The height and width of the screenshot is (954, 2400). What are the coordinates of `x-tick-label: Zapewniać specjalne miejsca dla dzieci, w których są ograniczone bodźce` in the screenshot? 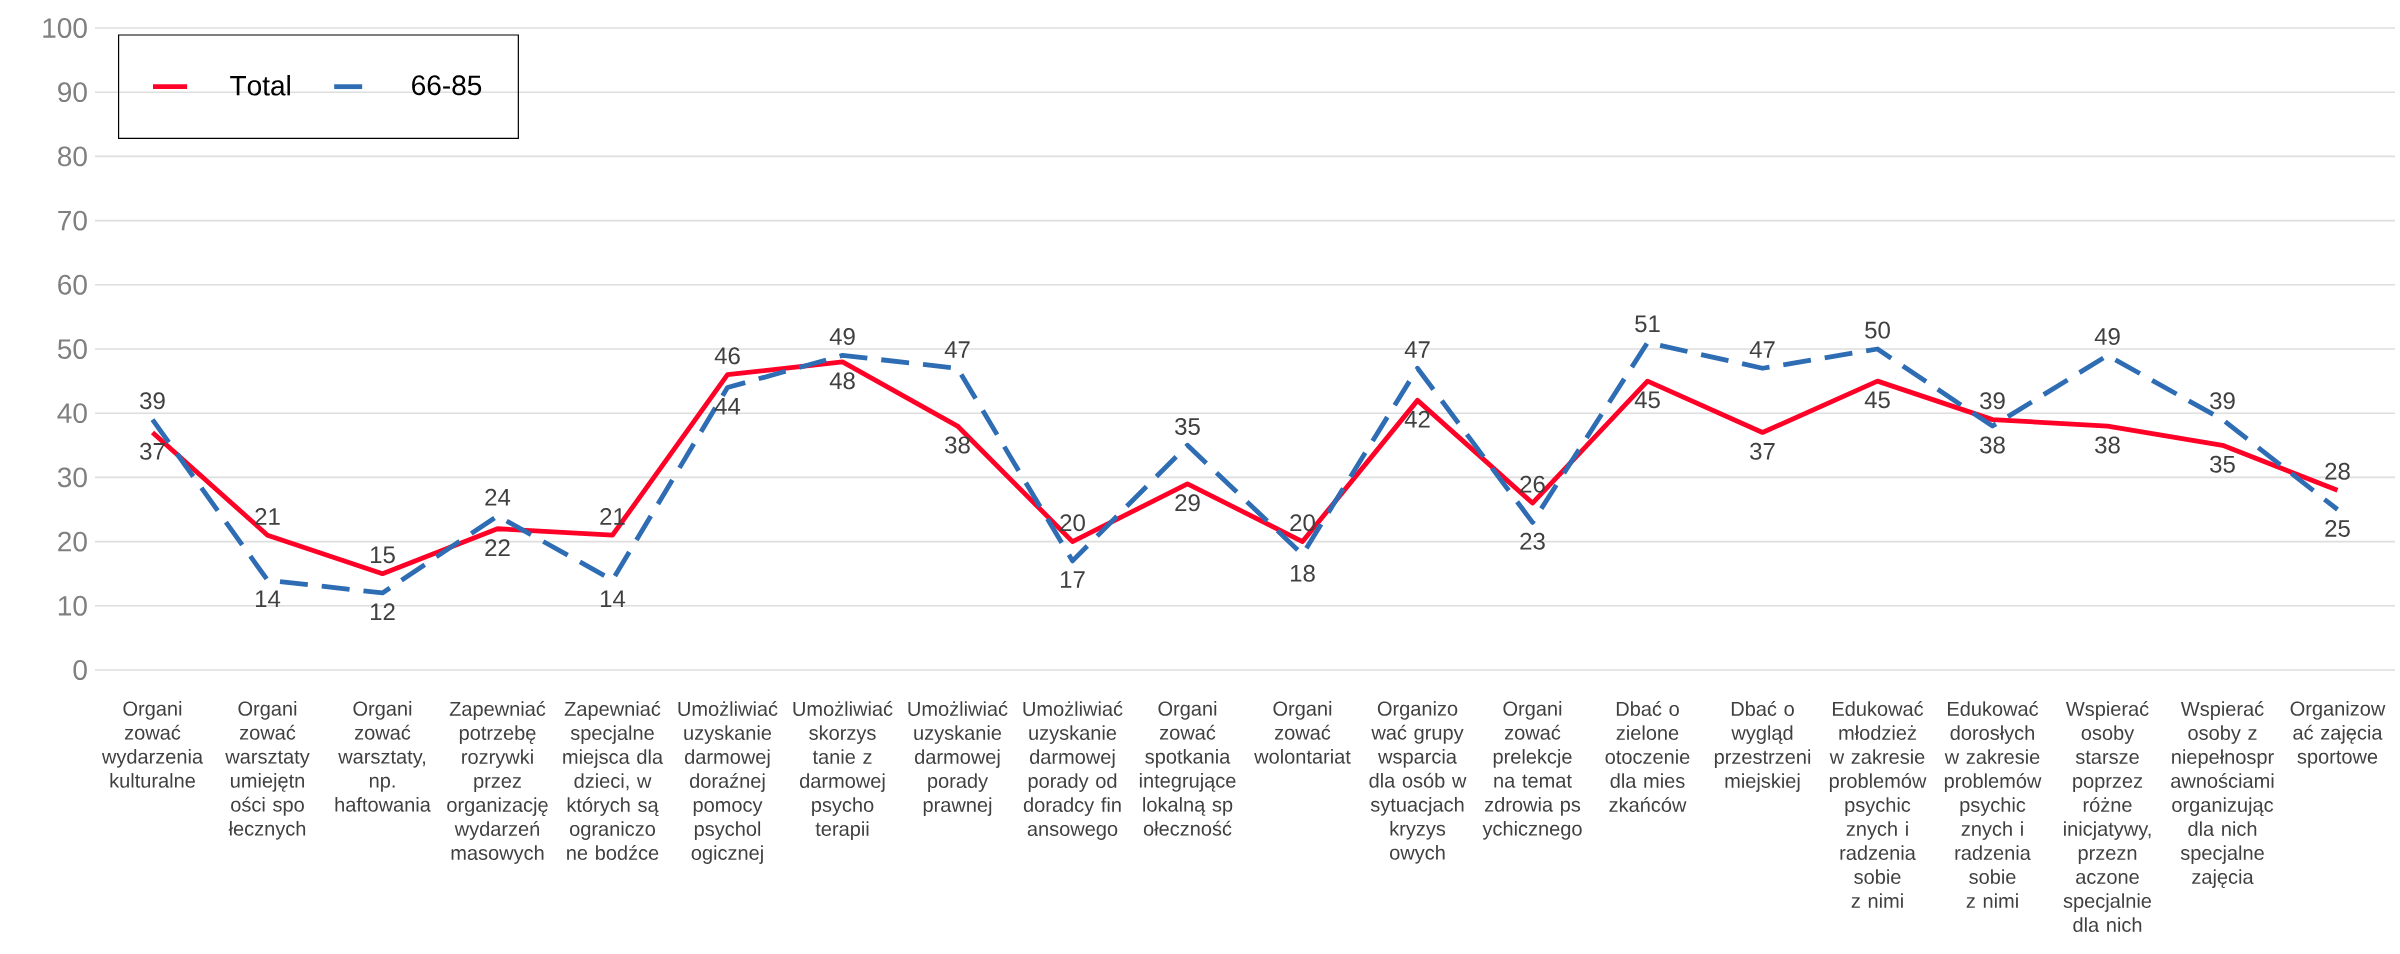 It's located at (613, 780).